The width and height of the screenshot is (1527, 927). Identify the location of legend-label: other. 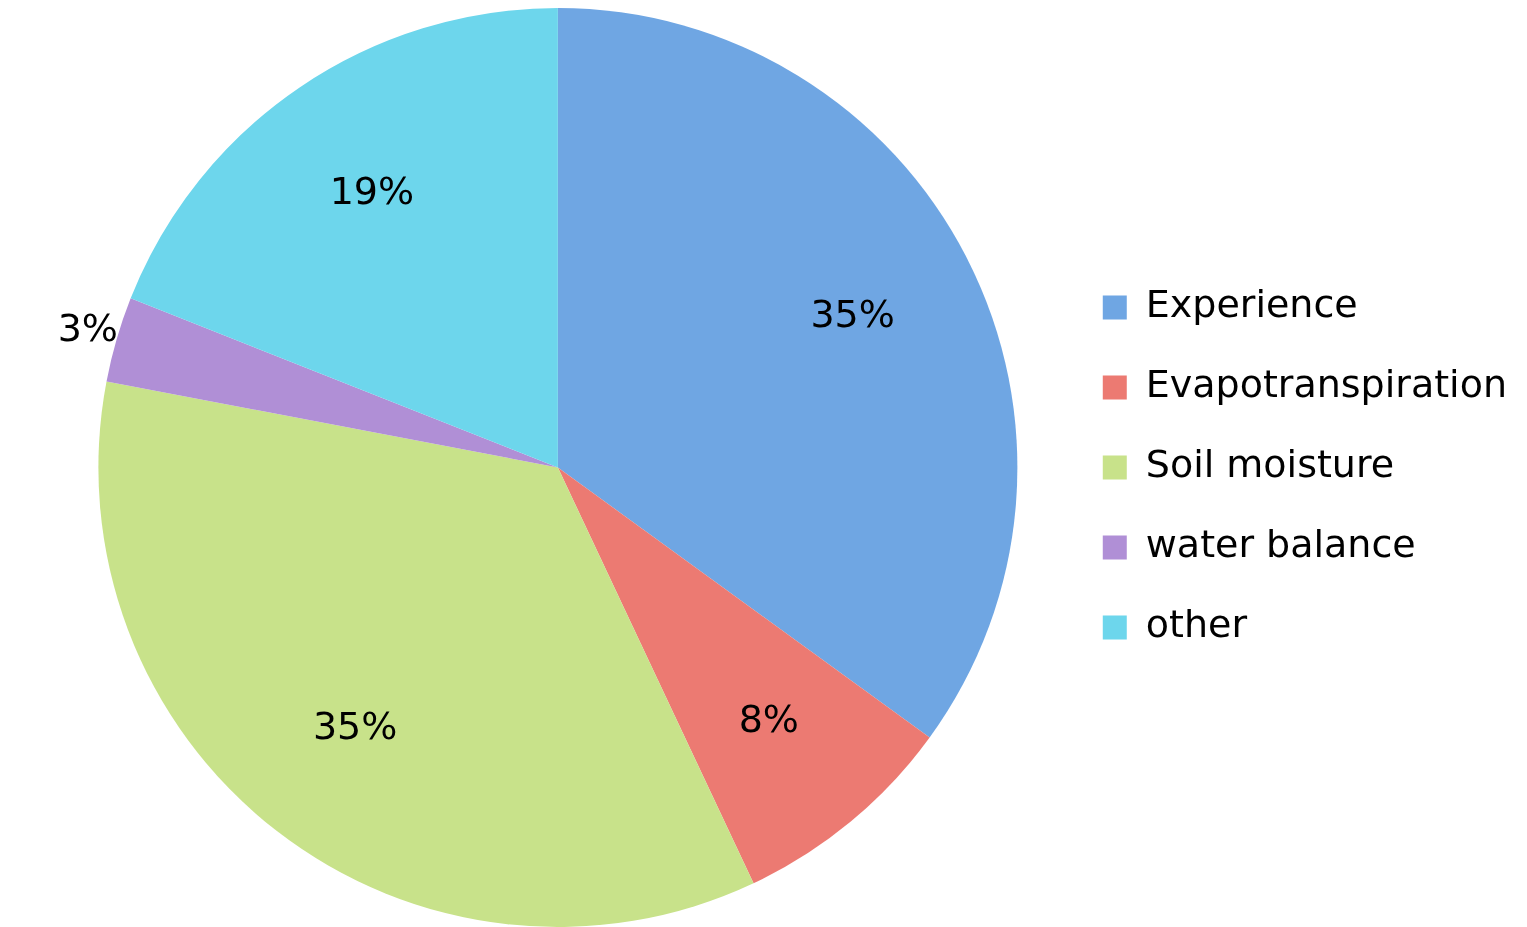
(1196, 624).